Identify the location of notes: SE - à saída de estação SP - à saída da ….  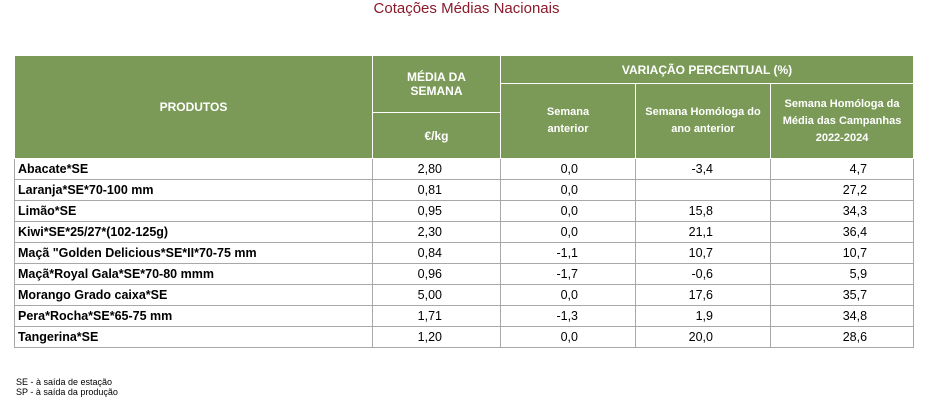
(67, 387).